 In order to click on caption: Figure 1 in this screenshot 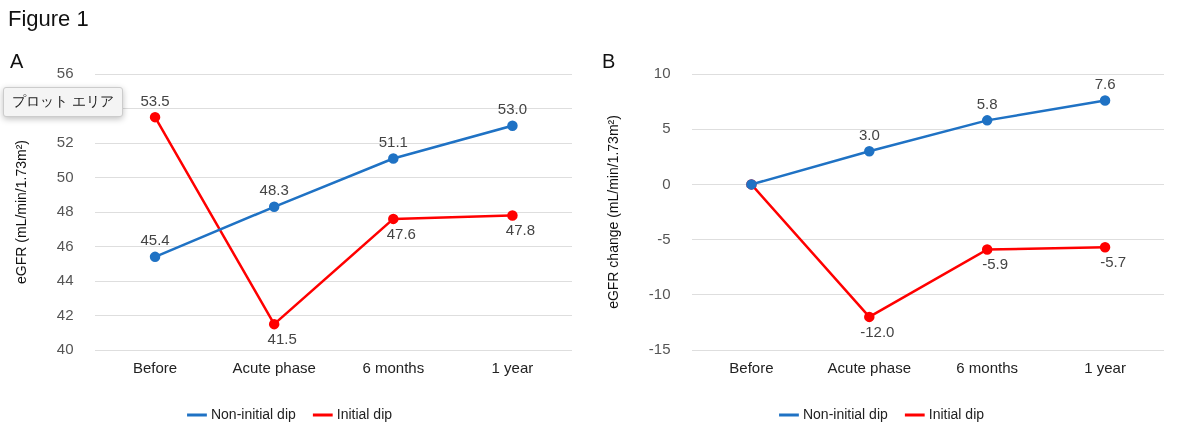, I will do `click(48, 19)`.